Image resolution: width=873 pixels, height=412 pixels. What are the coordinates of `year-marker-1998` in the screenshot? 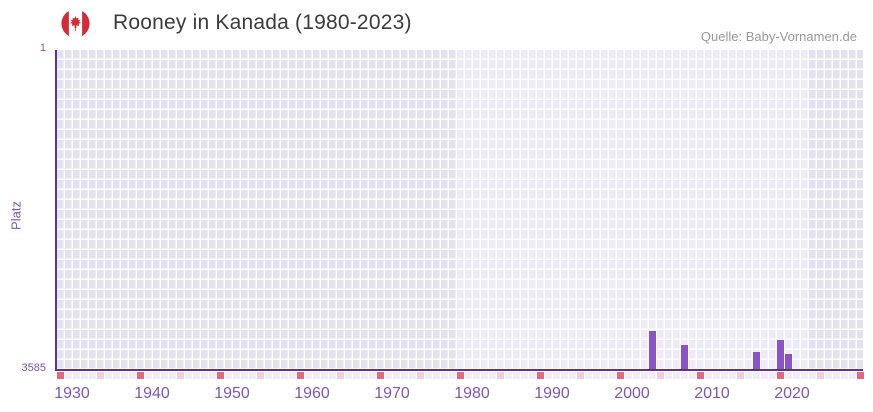 It's located at (604, 375).